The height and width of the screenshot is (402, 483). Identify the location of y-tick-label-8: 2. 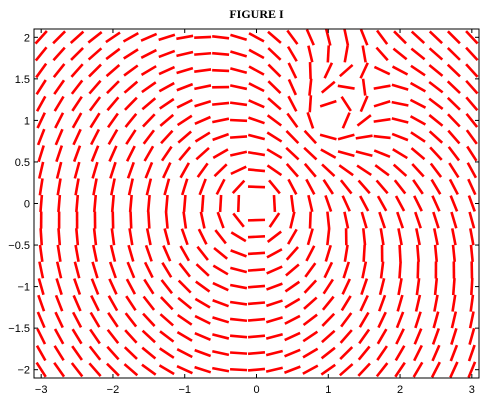
(27, 38).